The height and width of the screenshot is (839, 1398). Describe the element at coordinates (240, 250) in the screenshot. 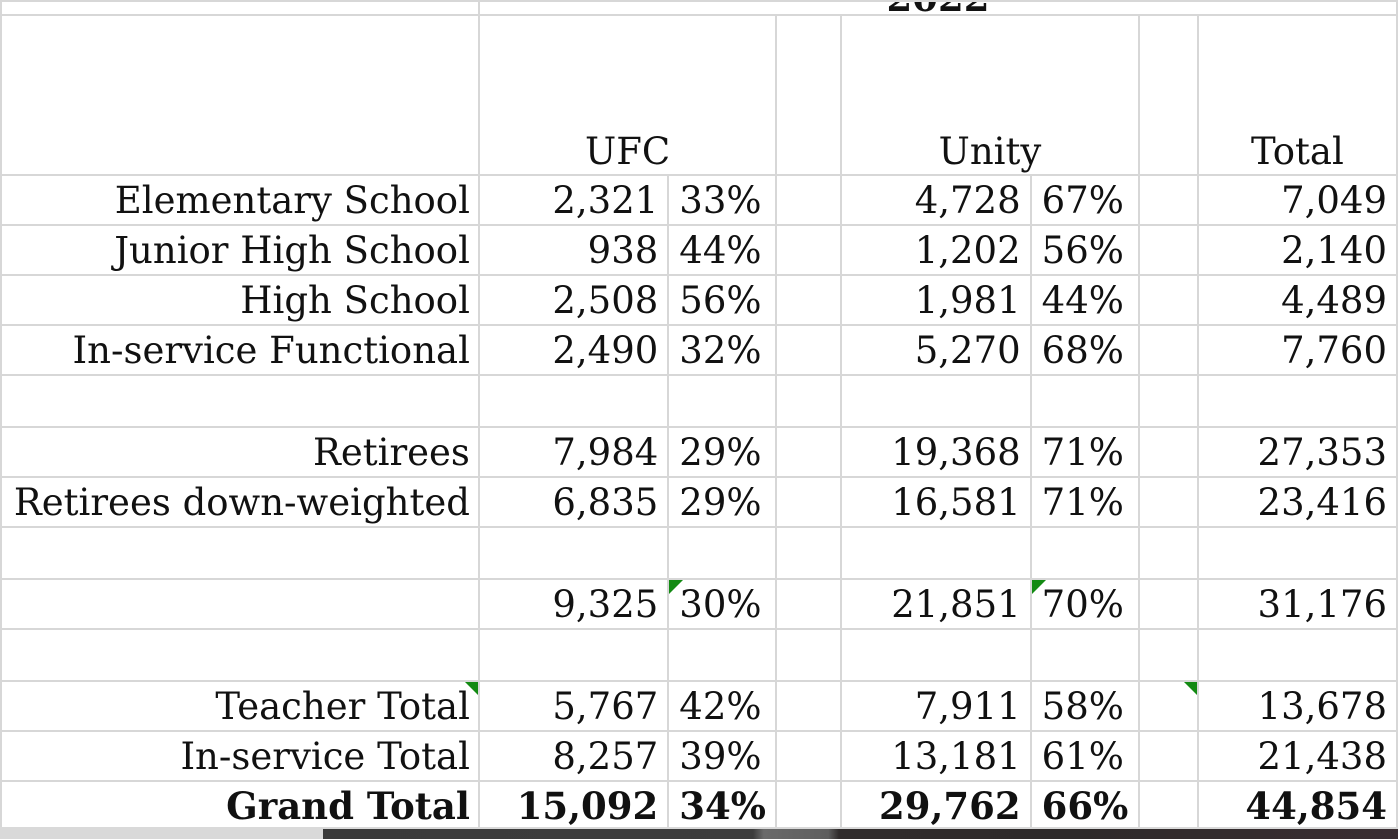

I see `row-label: Junior High School` at that location.